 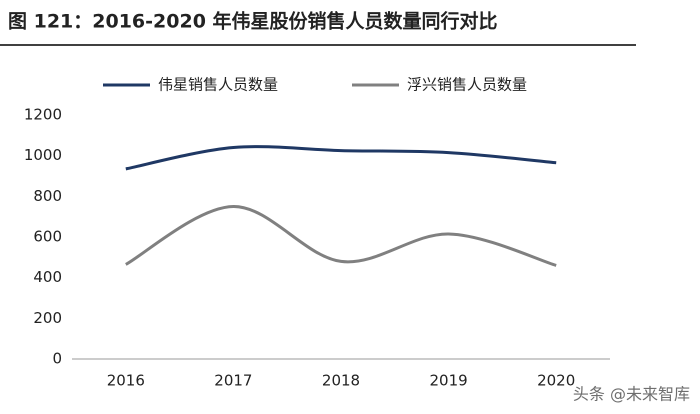 What do you see at coordinates (233, 381) in the screenshot?
I see `x-tick-label: 2017` at bounding box center [233, 381].